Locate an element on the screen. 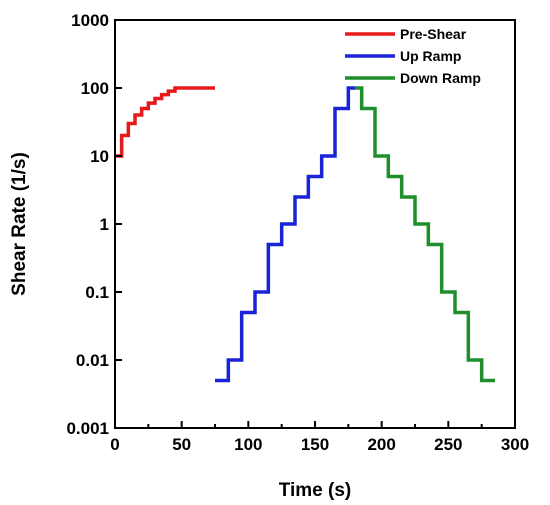 The image size is (550, 505). x-tick-label: 150 is located at coordinates (315, 444).